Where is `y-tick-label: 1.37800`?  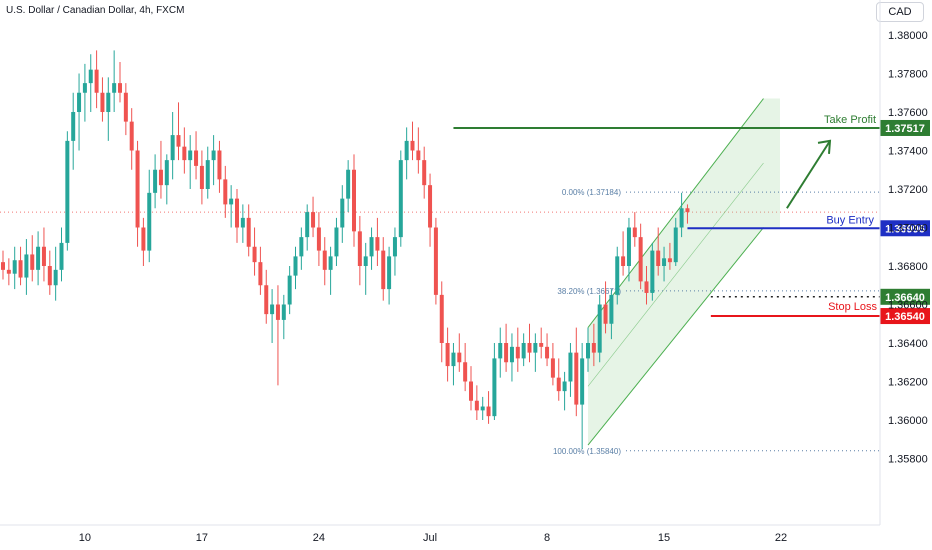 y-tick-label: 1.37800 is located at coordinates (908, 75).